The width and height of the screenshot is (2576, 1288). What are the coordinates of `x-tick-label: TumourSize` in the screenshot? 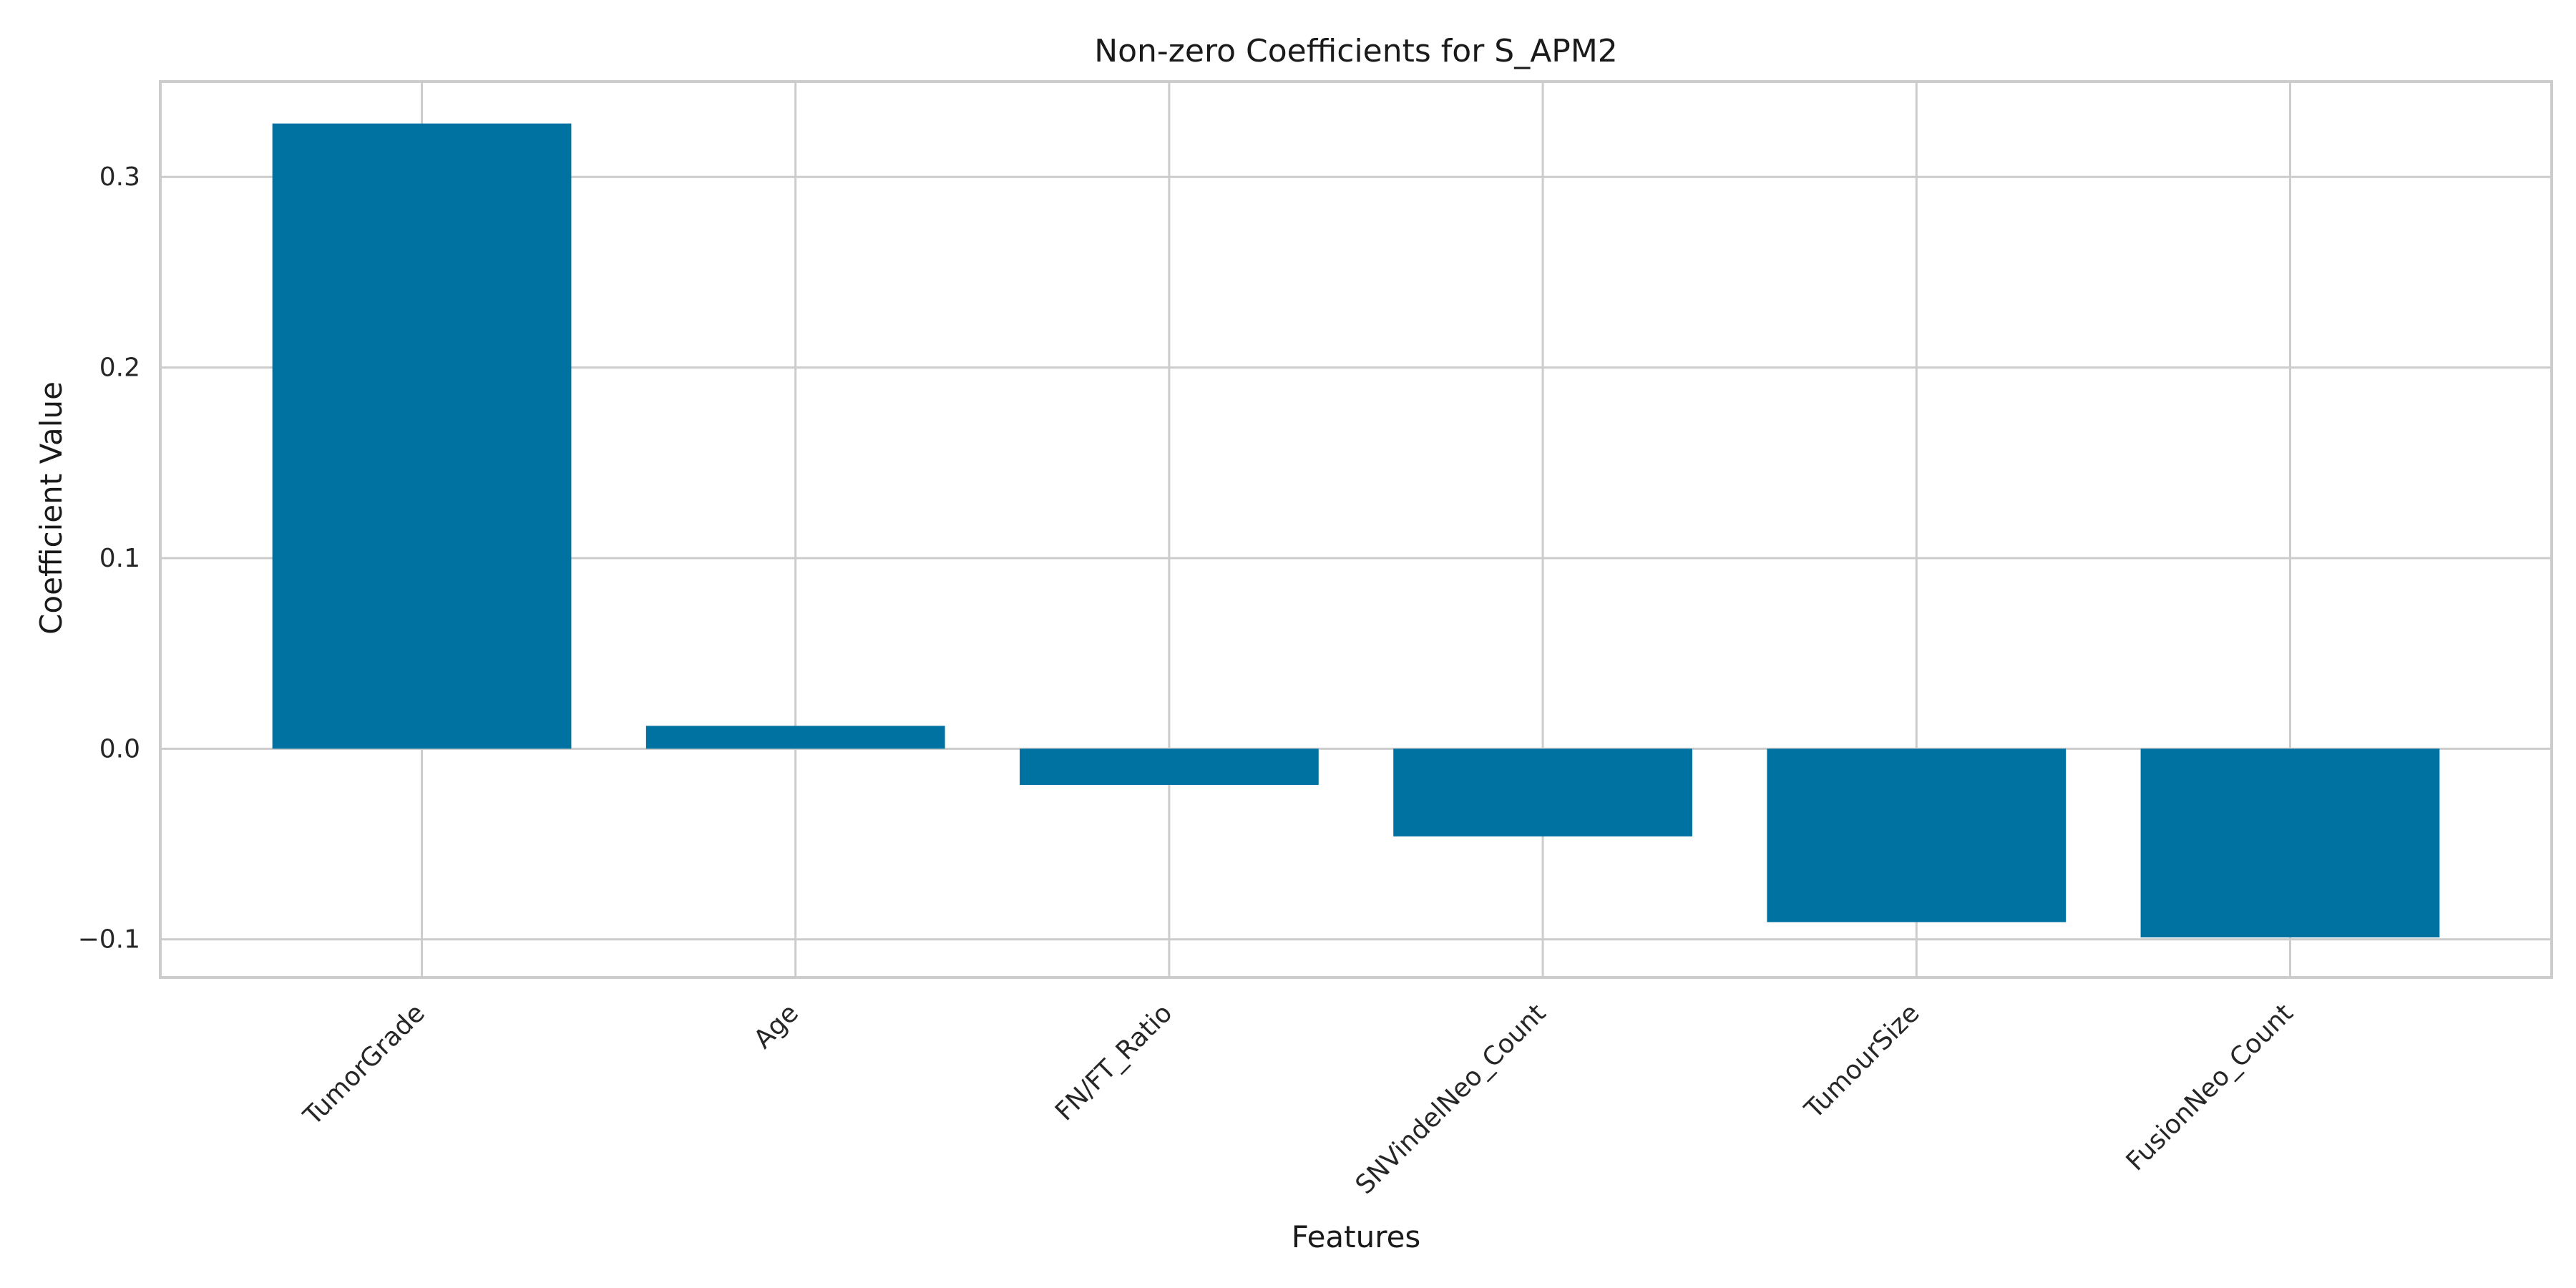 It's located at (1862, 1061).